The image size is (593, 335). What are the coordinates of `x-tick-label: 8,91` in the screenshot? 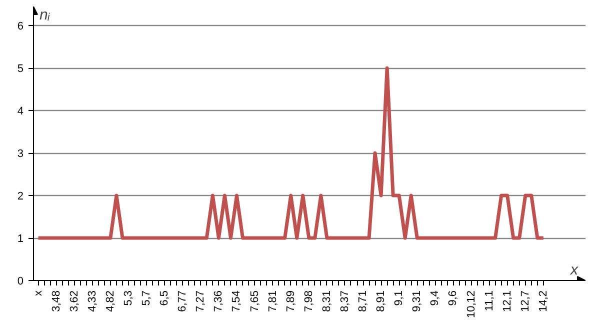 It's located at (381, 301).